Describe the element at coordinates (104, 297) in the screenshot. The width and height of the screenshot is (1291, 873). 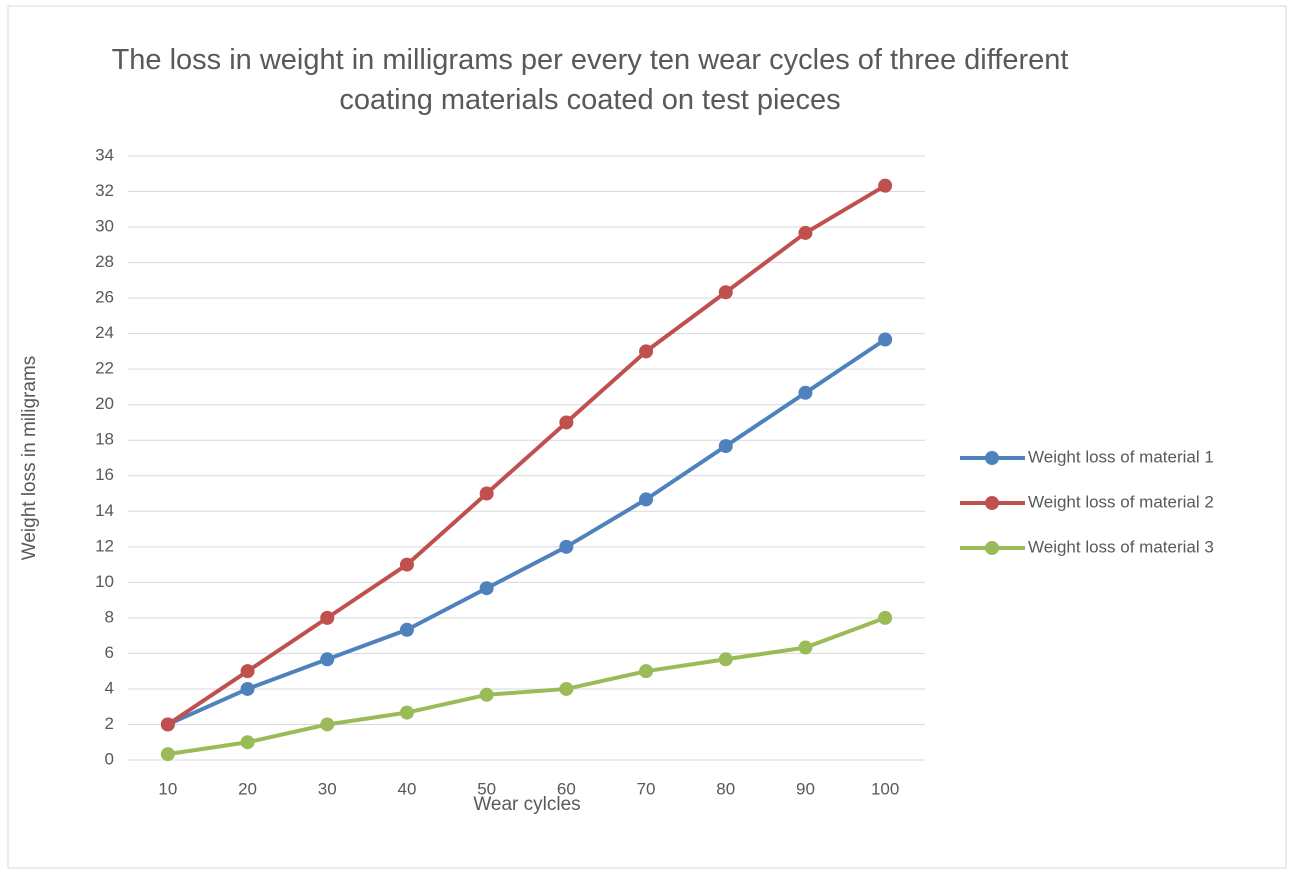
I see `y-tick-label: 26` at that location.